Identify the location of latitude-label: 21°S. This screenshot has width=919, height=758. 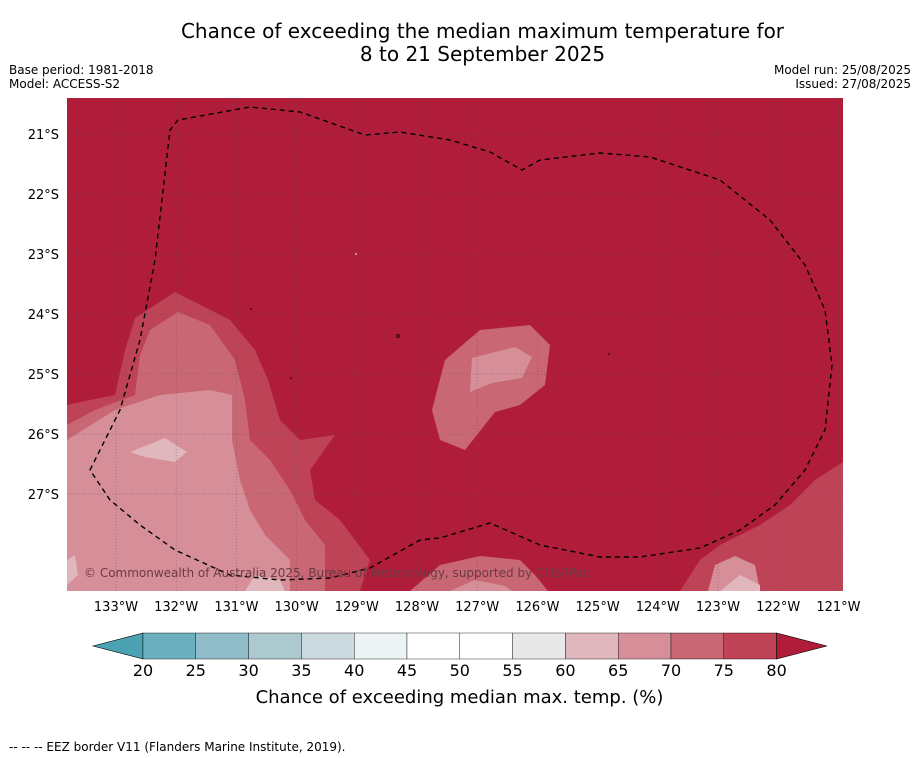
(43, 135).